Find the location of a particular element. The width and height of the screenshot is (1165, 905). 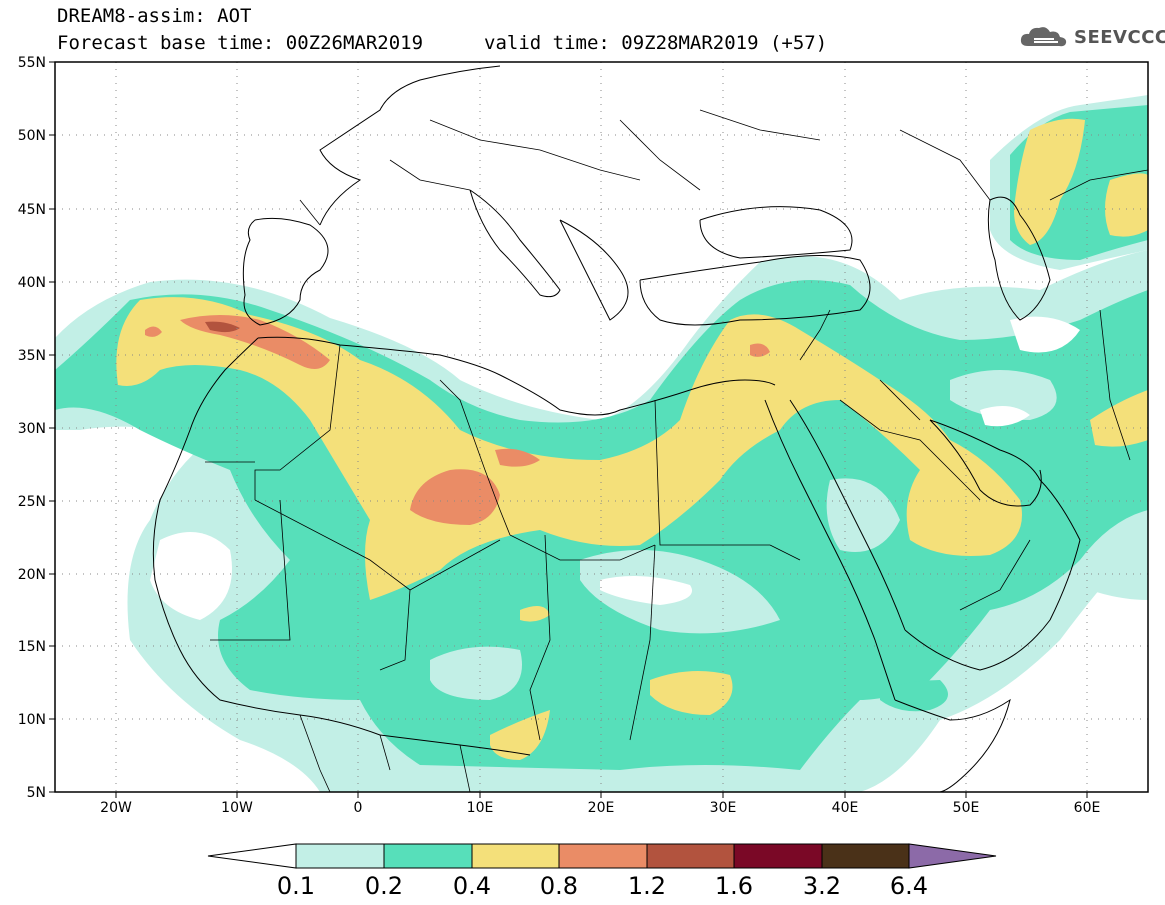

colorbar-label-3.2: 3.2 is located at coordinates (822, 886).